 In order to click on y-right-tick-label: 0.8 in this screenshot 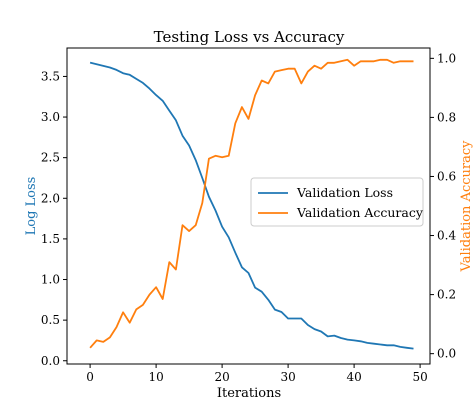, I will do `click(446, 117)`.